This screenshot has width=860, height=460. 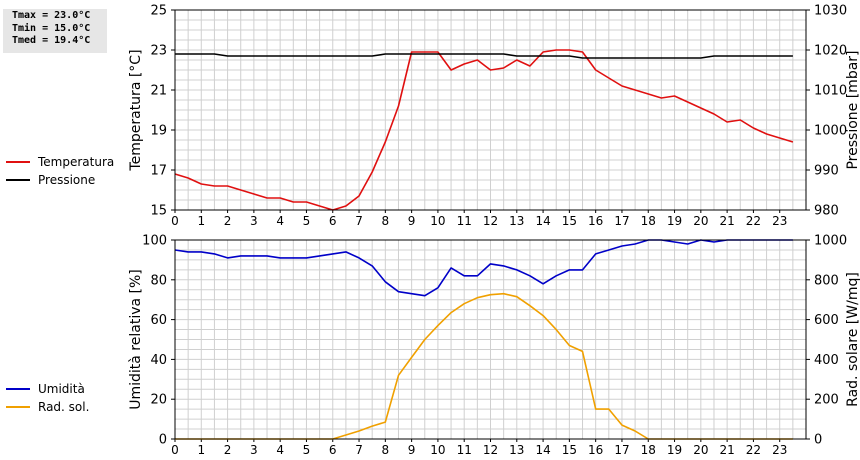 What do you see at coordinates (61, 389) in the screenshot?
I see `legend-label-humidity: Umidità` at bounding box center [61, 389].